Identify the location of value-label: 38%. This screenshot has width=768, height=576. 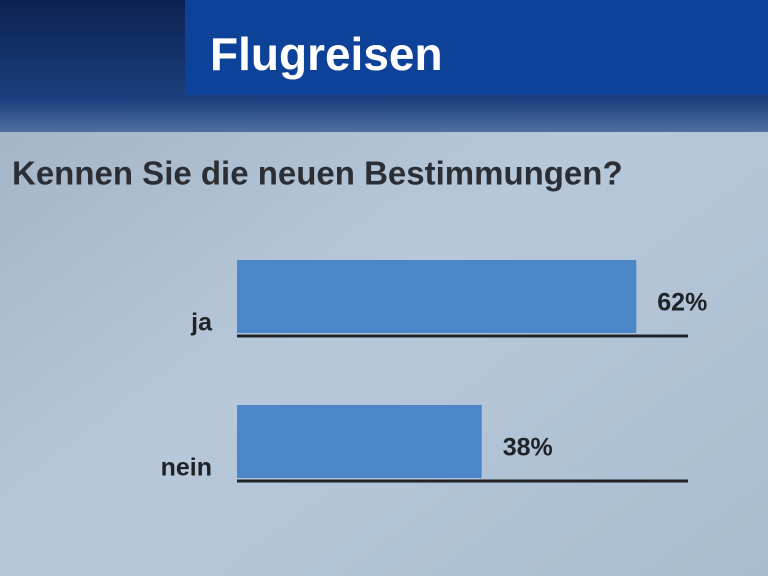
(528, 448).